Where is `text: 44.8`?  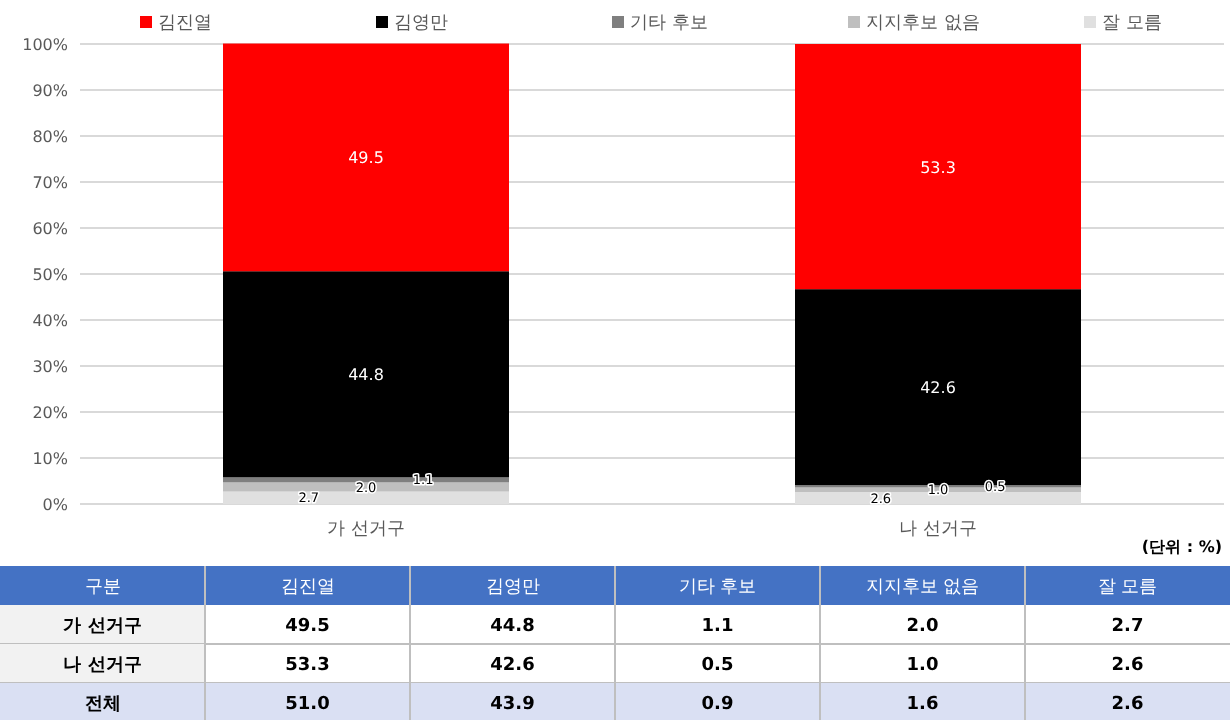 text: 44.8 is located at coordinates (512, 627).